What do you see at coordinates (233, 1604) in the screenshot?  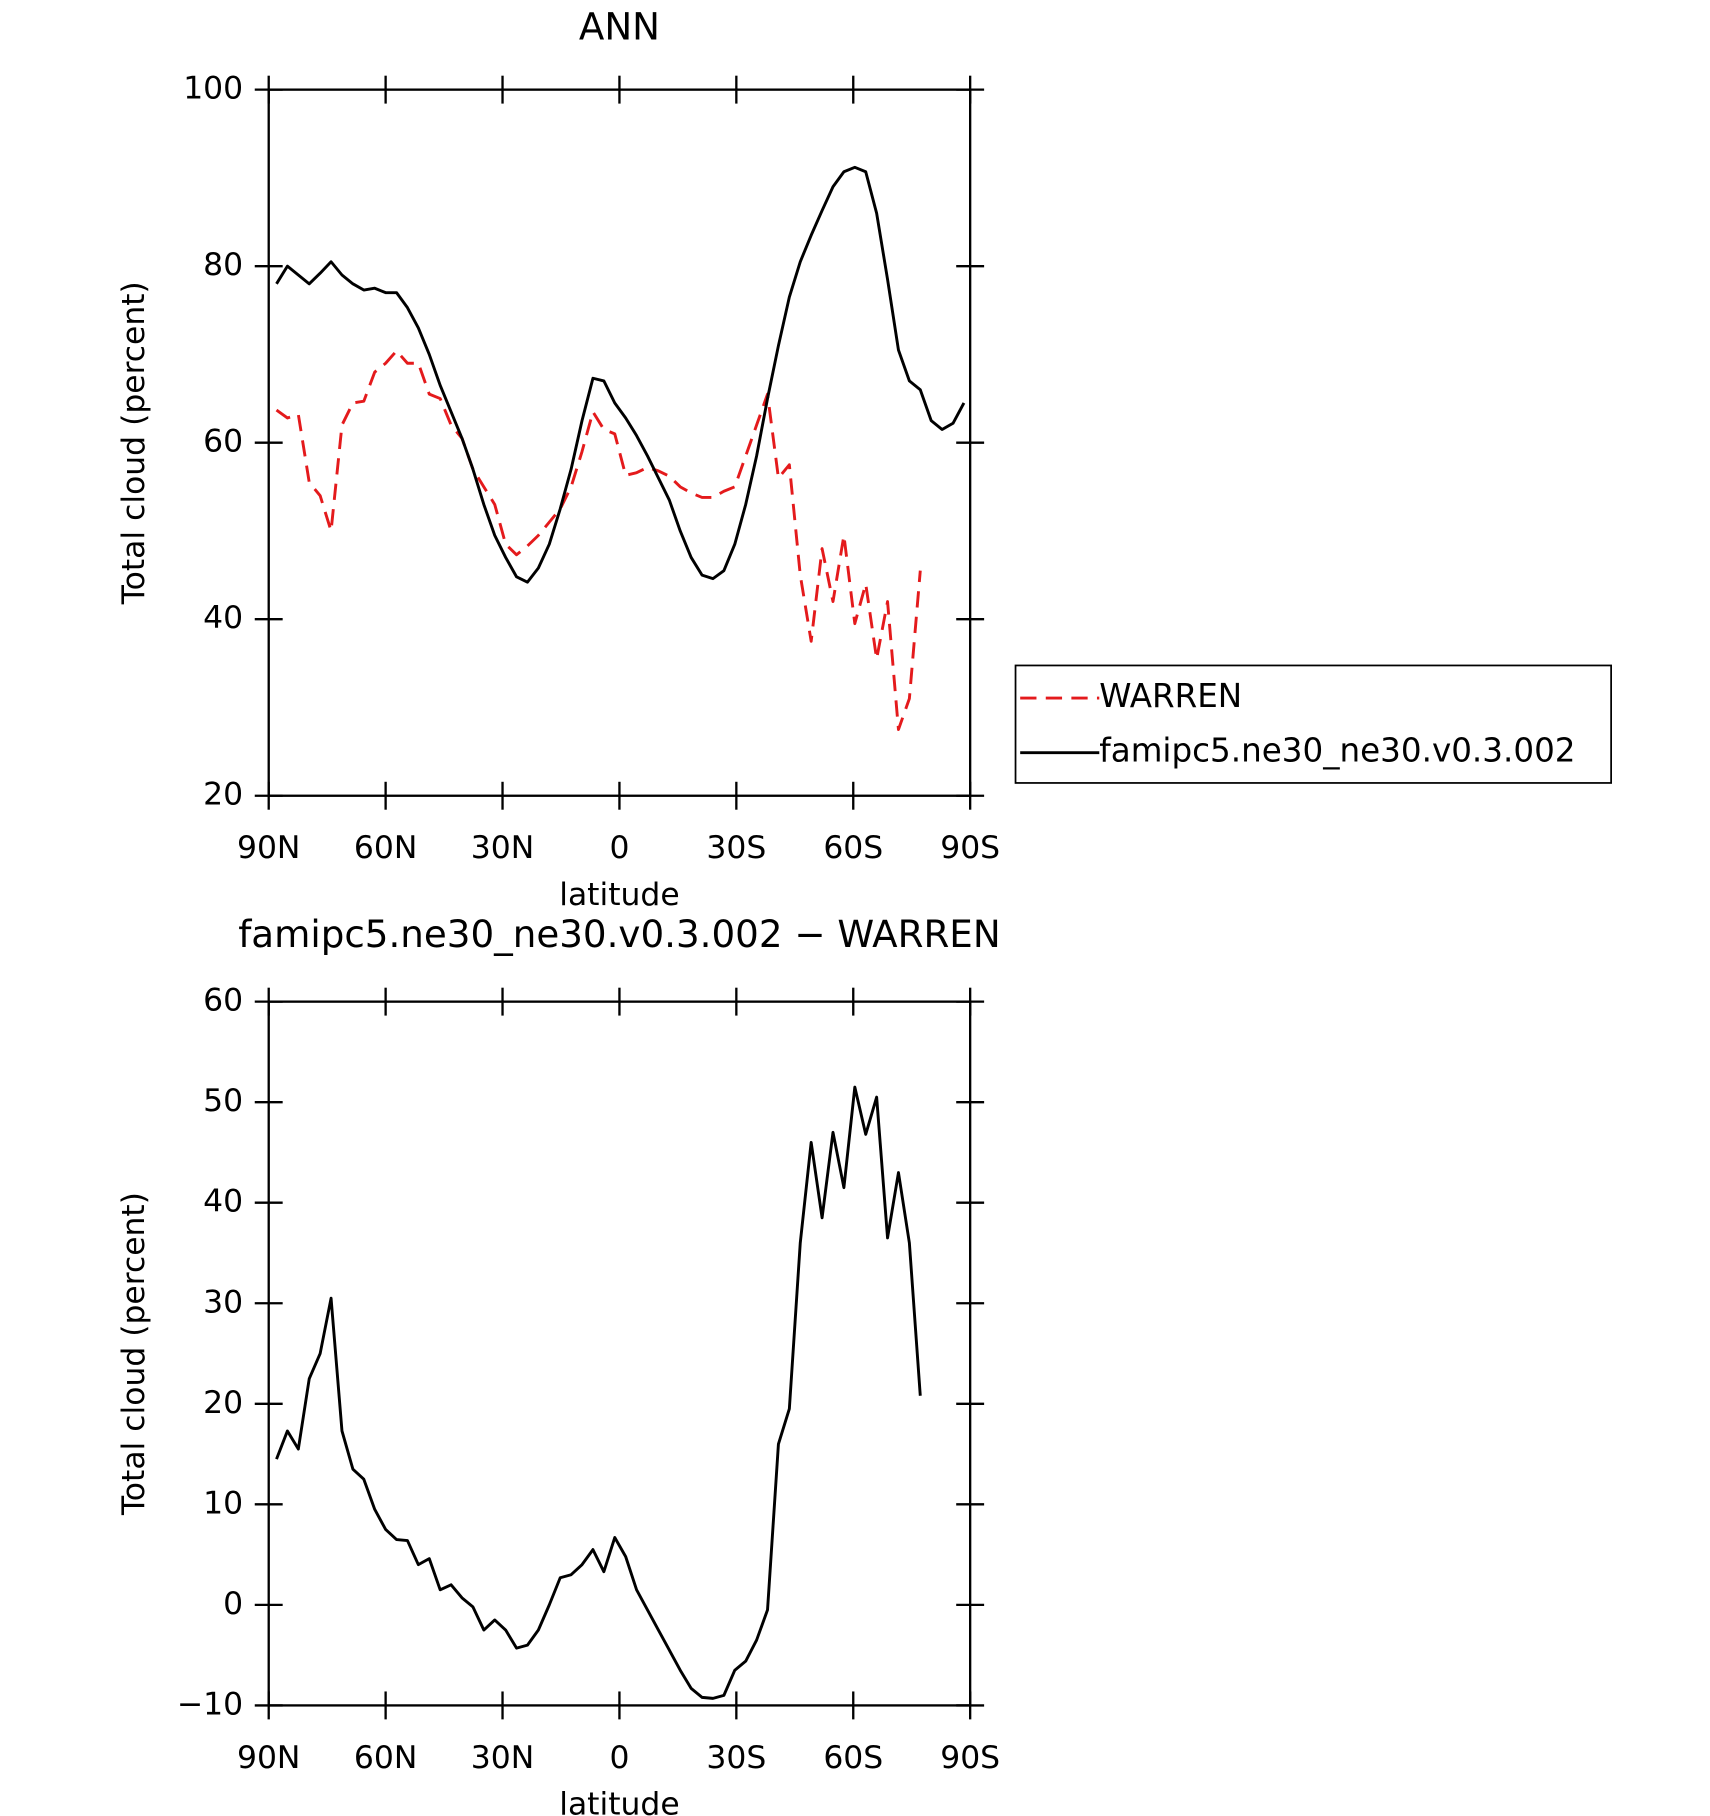 I see `y-tick-label: 0` at bounding box center [233, 1604].